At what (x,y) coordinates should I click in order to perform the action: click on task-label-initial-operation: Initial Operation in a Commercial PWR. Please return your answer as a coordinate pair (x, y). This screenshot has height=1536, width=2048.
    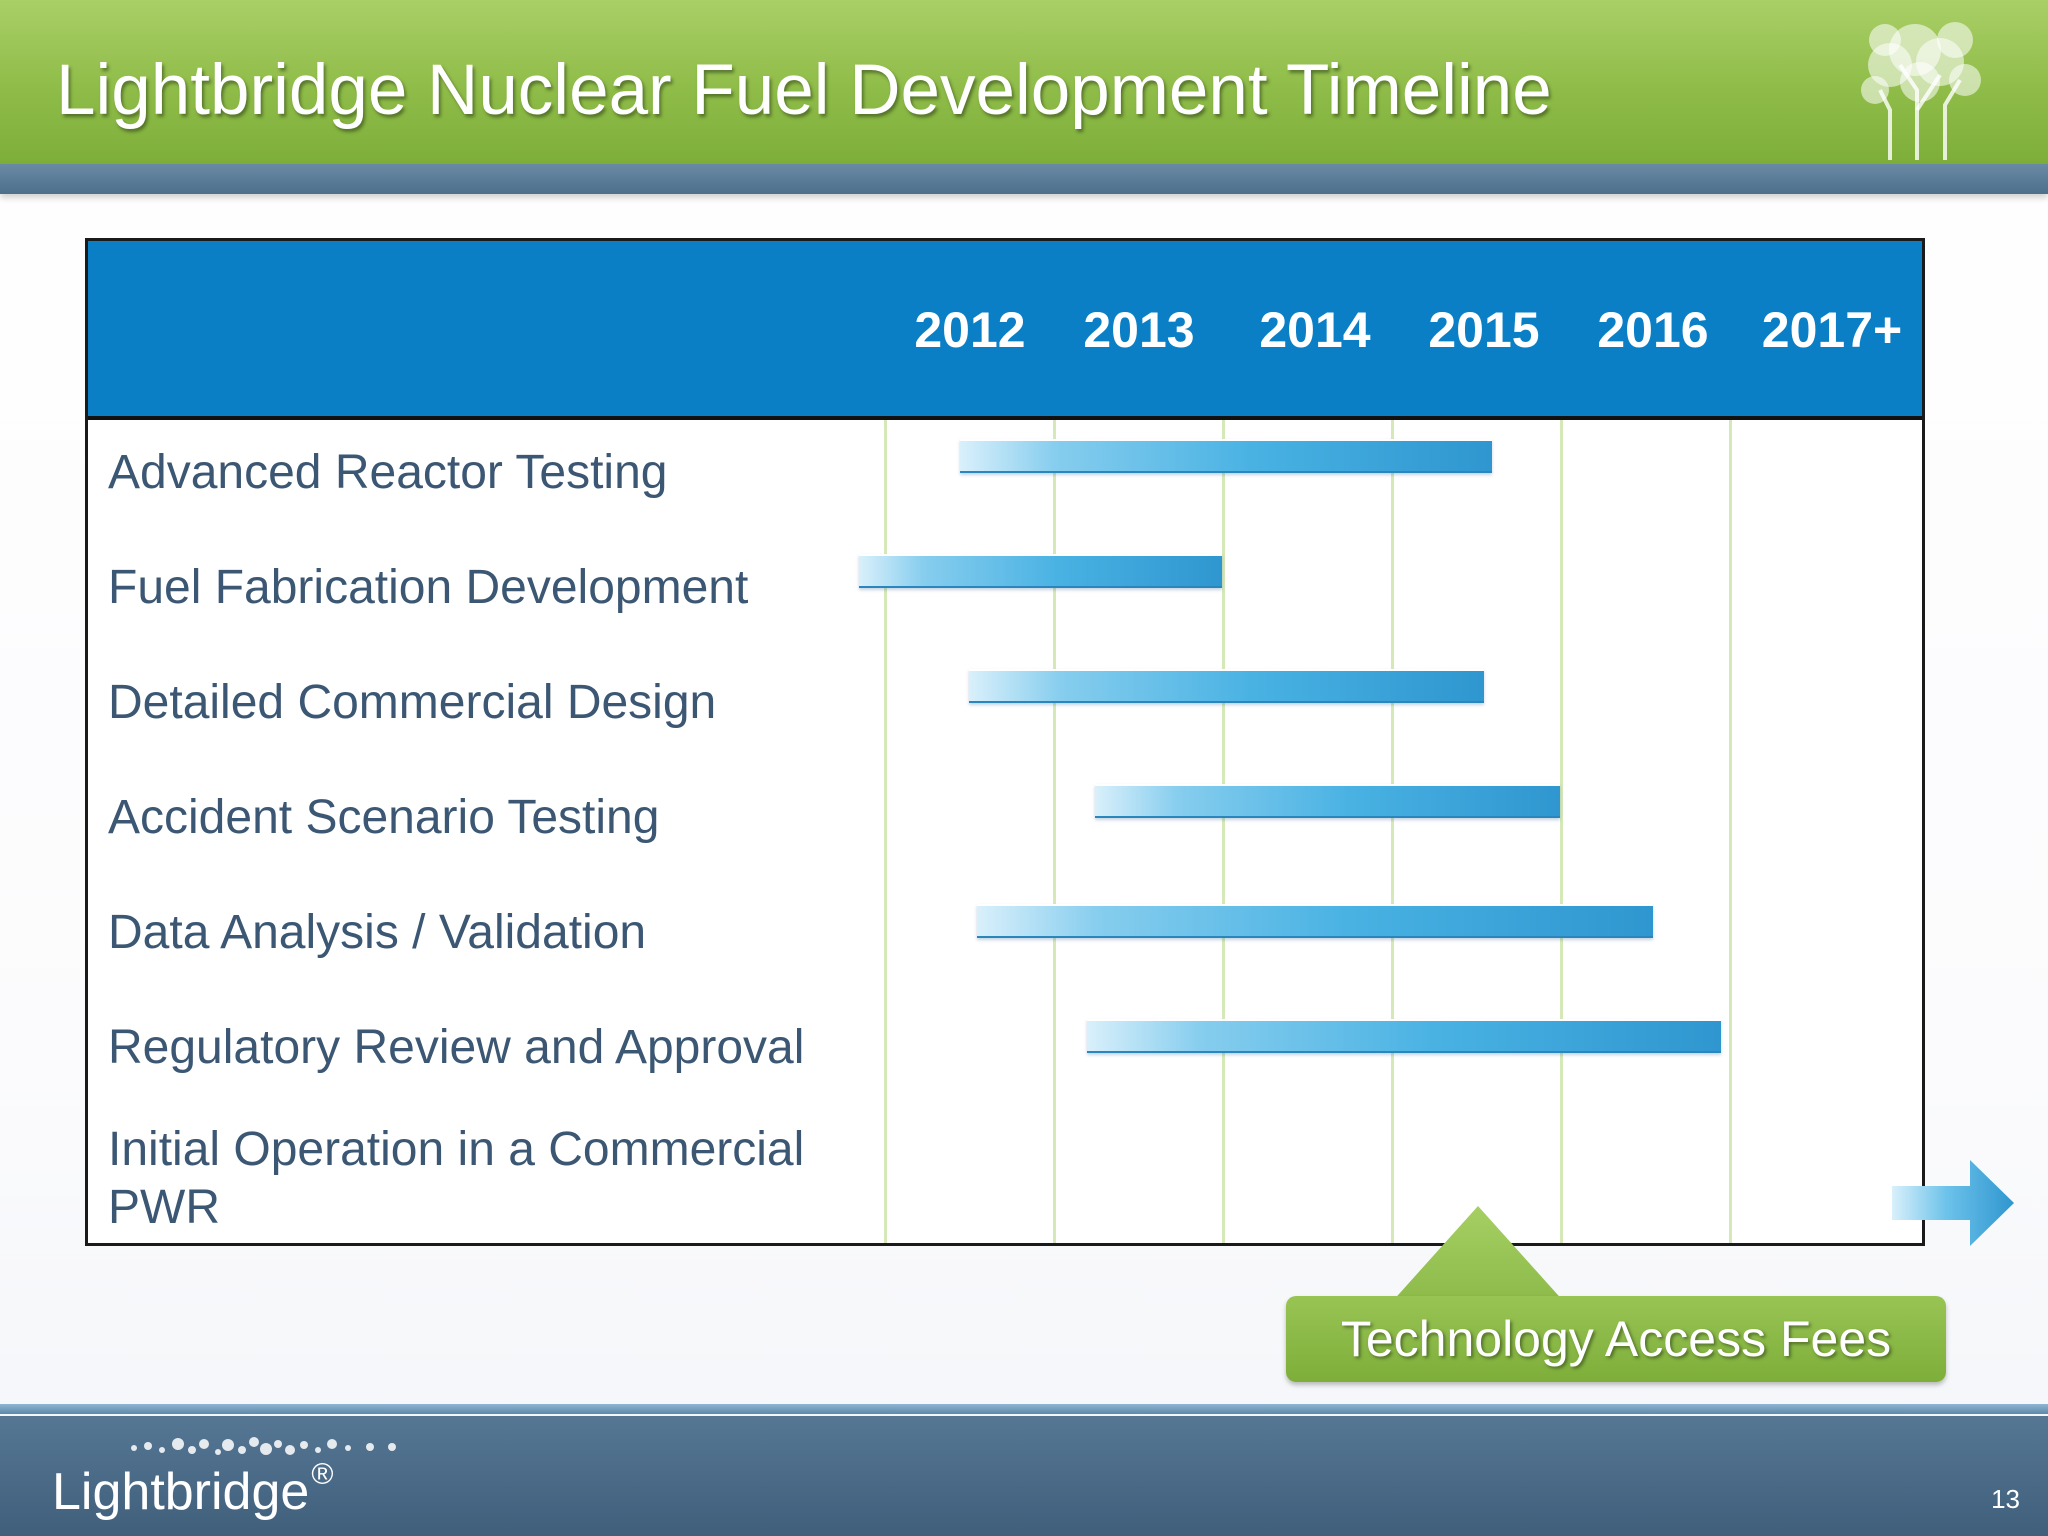
    Looking at the image, I should click on (456, 1179).